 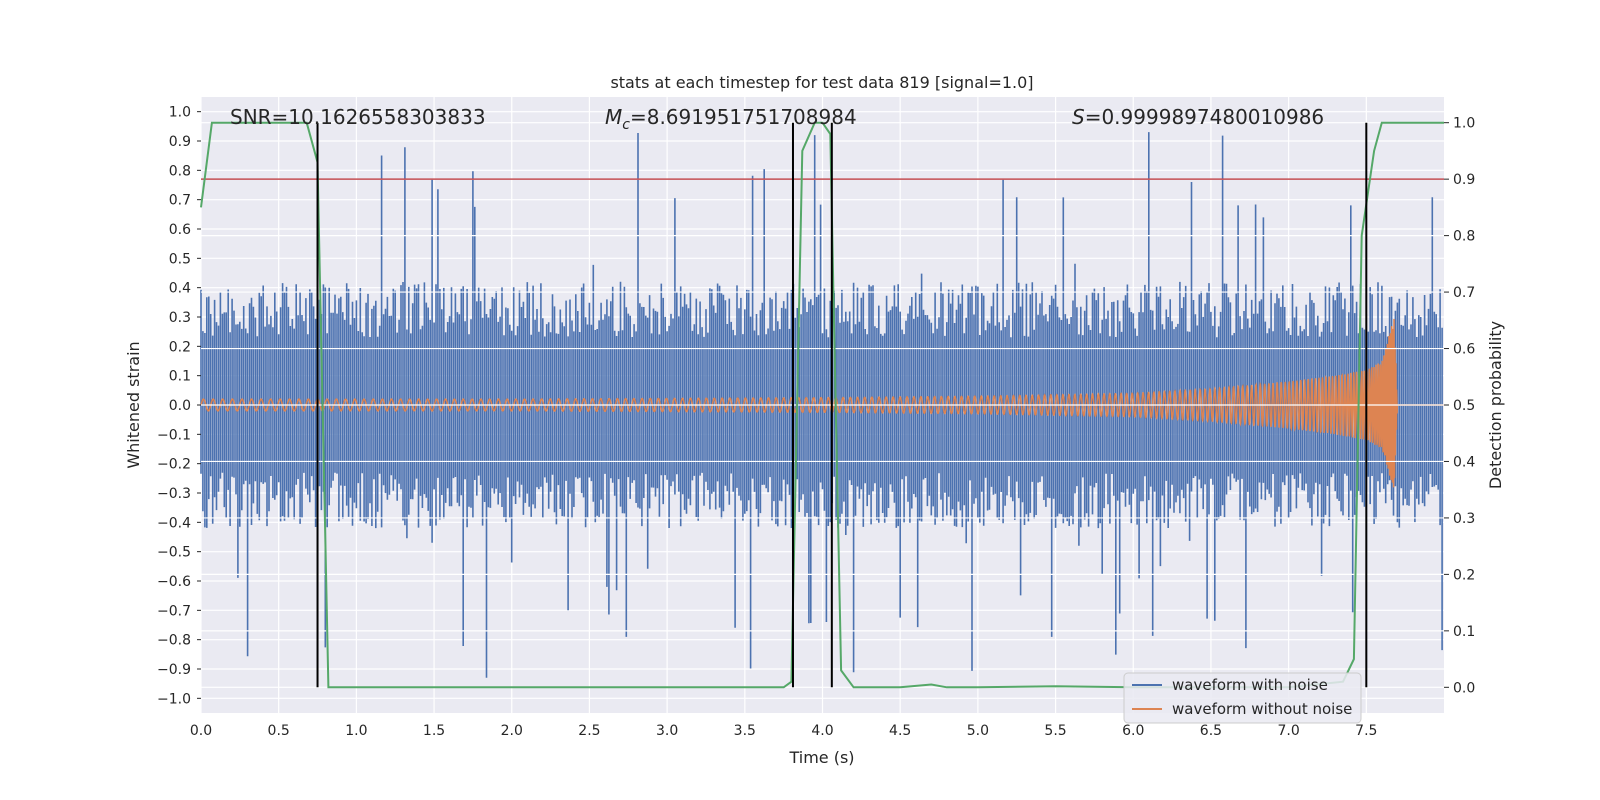 What do you see at coordinates (1464, 406) in the screenshot?
I see `y2-tick-label: 0.5` at bounding box center [1464, 406].